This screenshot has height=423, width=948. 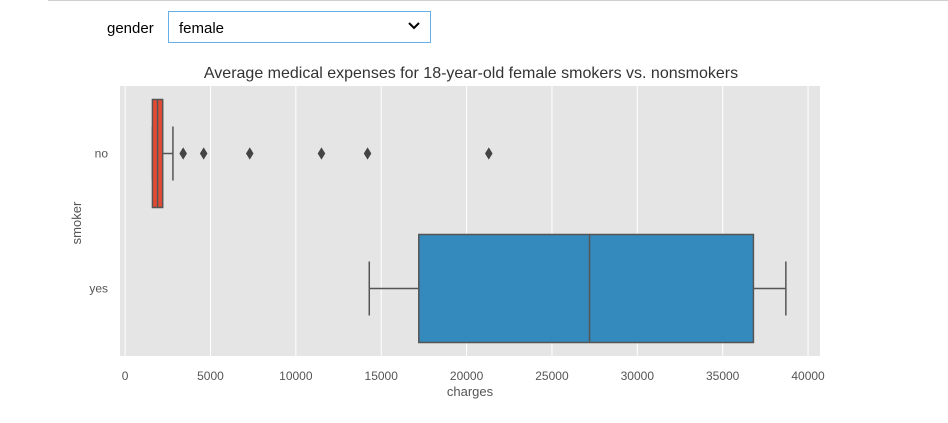 I want to click on x-tick-label: 35000, so click(x=723, y=376).